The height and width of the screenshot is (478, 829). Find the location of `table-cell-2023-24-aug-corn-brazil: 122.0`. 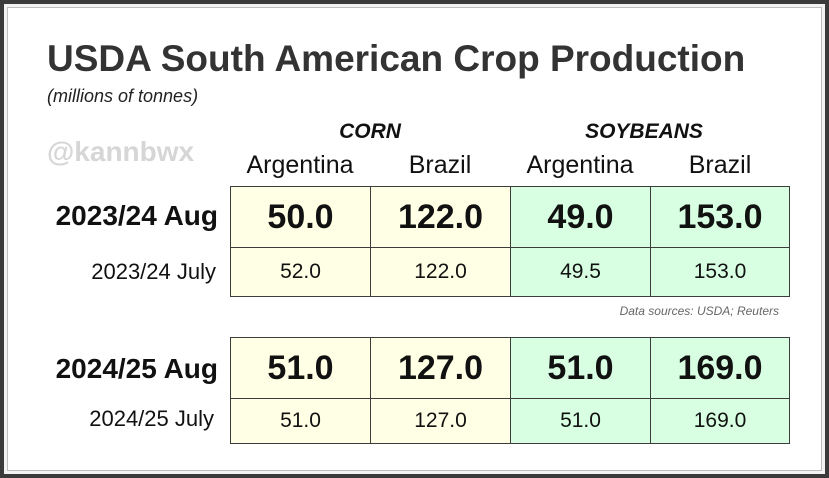

table-cell-2023-24-aug-corn-brazil: 122.0 is located at coordinates (440, 217).